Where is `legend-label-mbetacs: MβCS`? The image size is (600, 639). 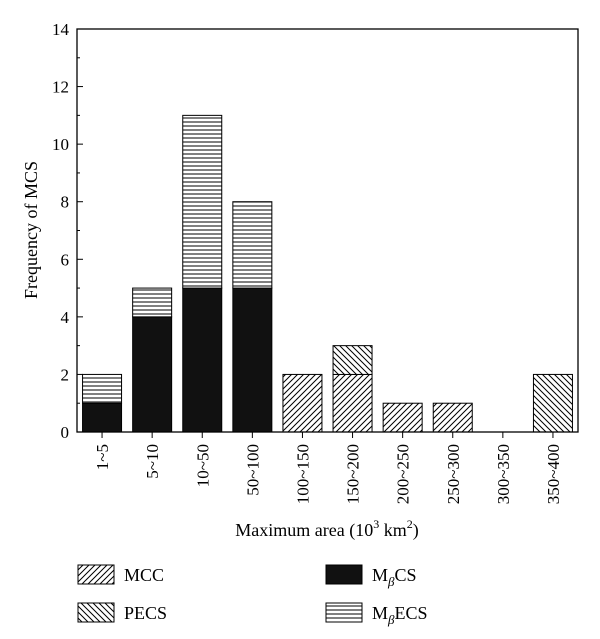 legend-label-mbetacs: MβCS is located at coordinates (394, 577).